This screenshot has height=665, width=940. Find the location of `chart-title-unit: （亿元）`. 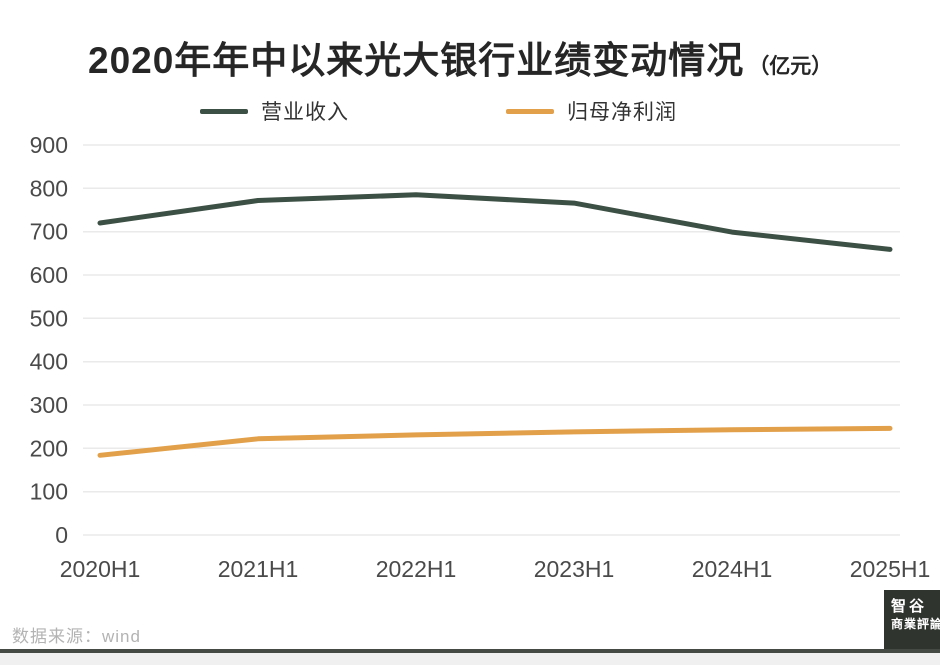

chart-title-unit: （亿元） is located at coordinates (790, 66).